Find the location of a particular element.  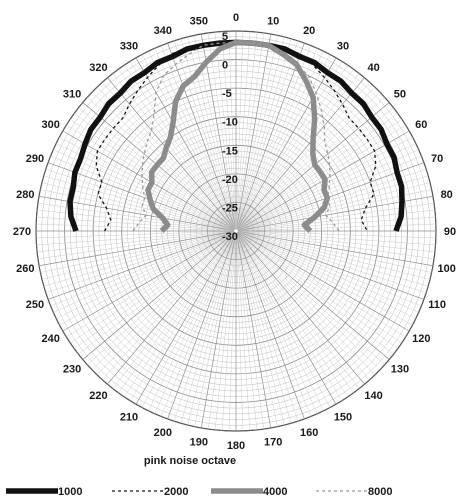

radial-tick-label: -10 is located at coordinates (230, 123).